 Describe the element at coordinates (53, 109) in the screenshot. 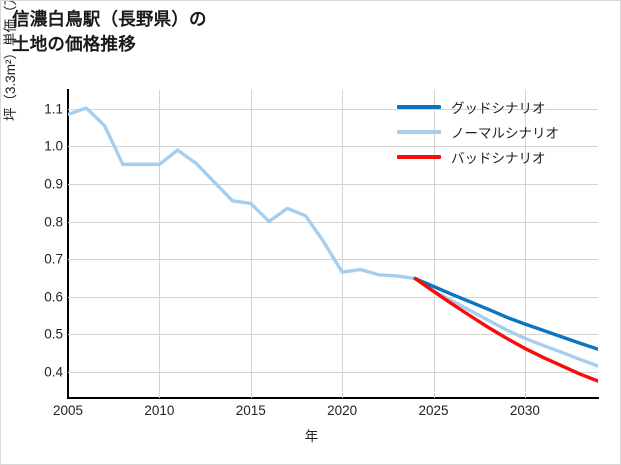

I see `y-tick-label: 1.1` at that location.